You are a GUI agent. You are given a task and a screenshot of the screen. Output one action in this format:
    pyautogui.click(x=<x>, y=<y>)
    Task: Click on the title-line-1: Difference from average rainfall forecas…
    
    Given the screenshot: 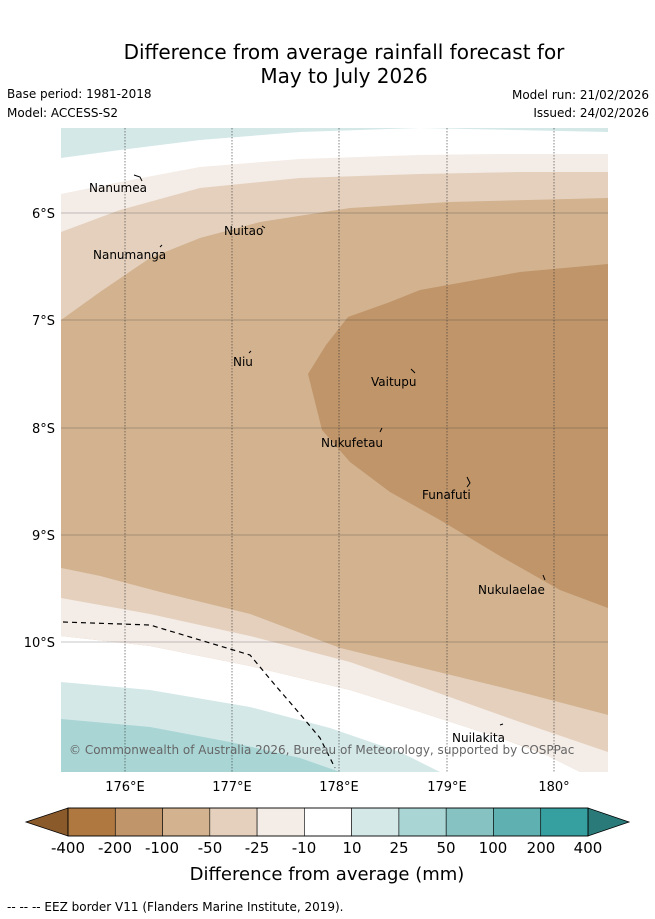 What is the action you would take?
    pyautogui.click(x=344, y=52)
    